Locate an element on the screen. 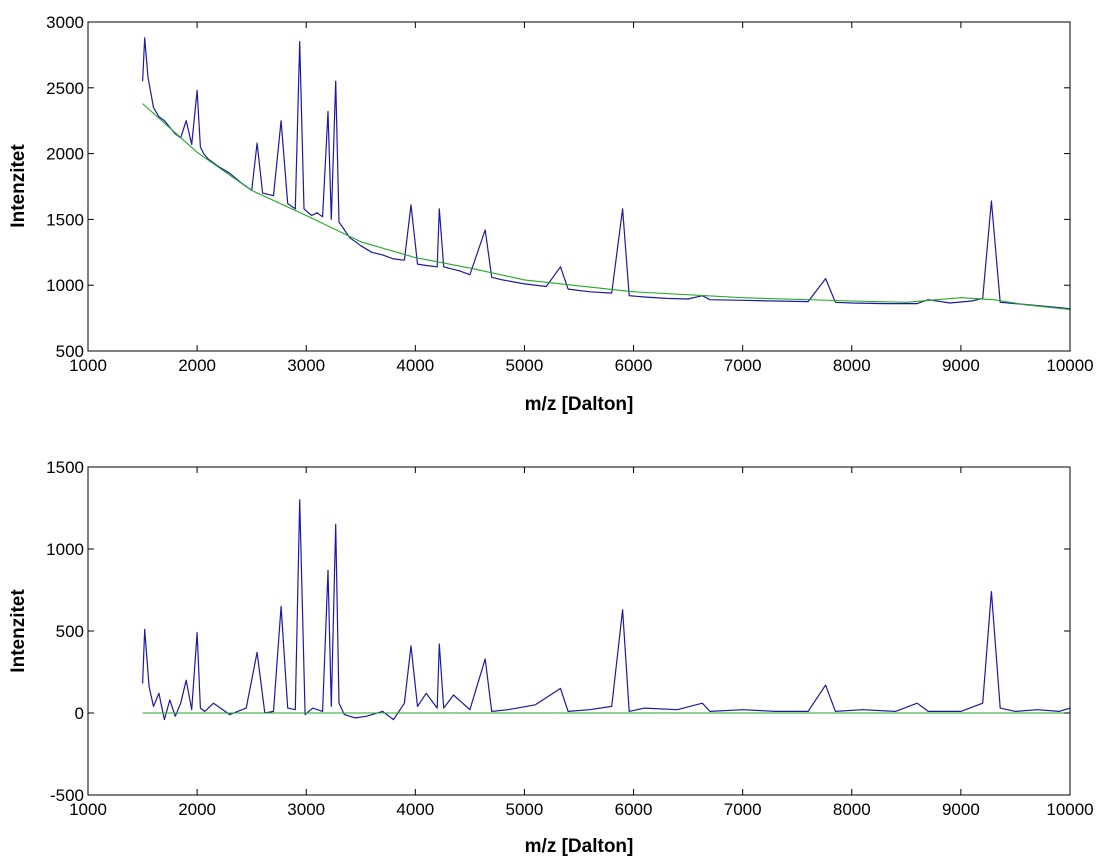  y-tick-label: -500 is located at coordinates (67, 795).